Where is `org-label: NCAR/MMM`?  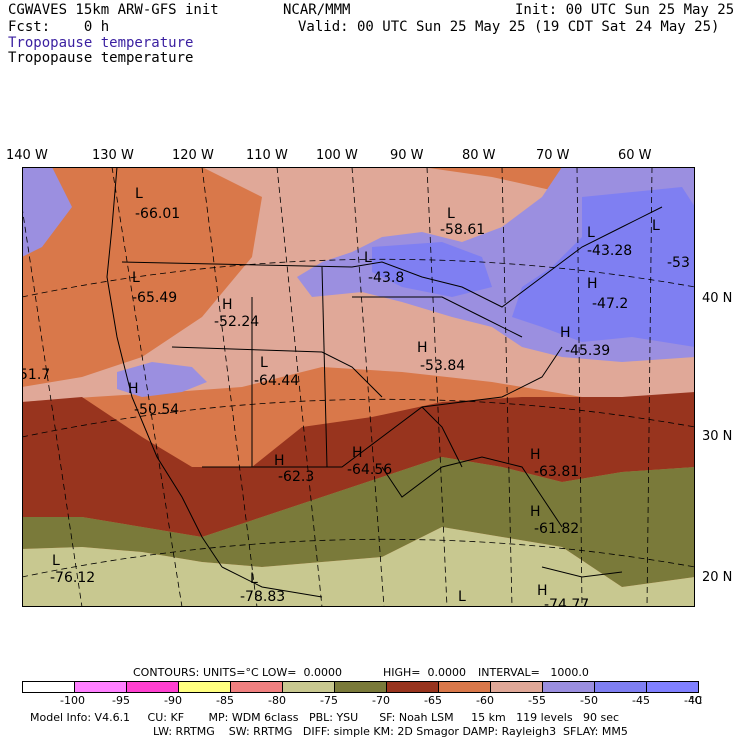
org-label: NCAR/MMM is located at coordinates (317, 10).